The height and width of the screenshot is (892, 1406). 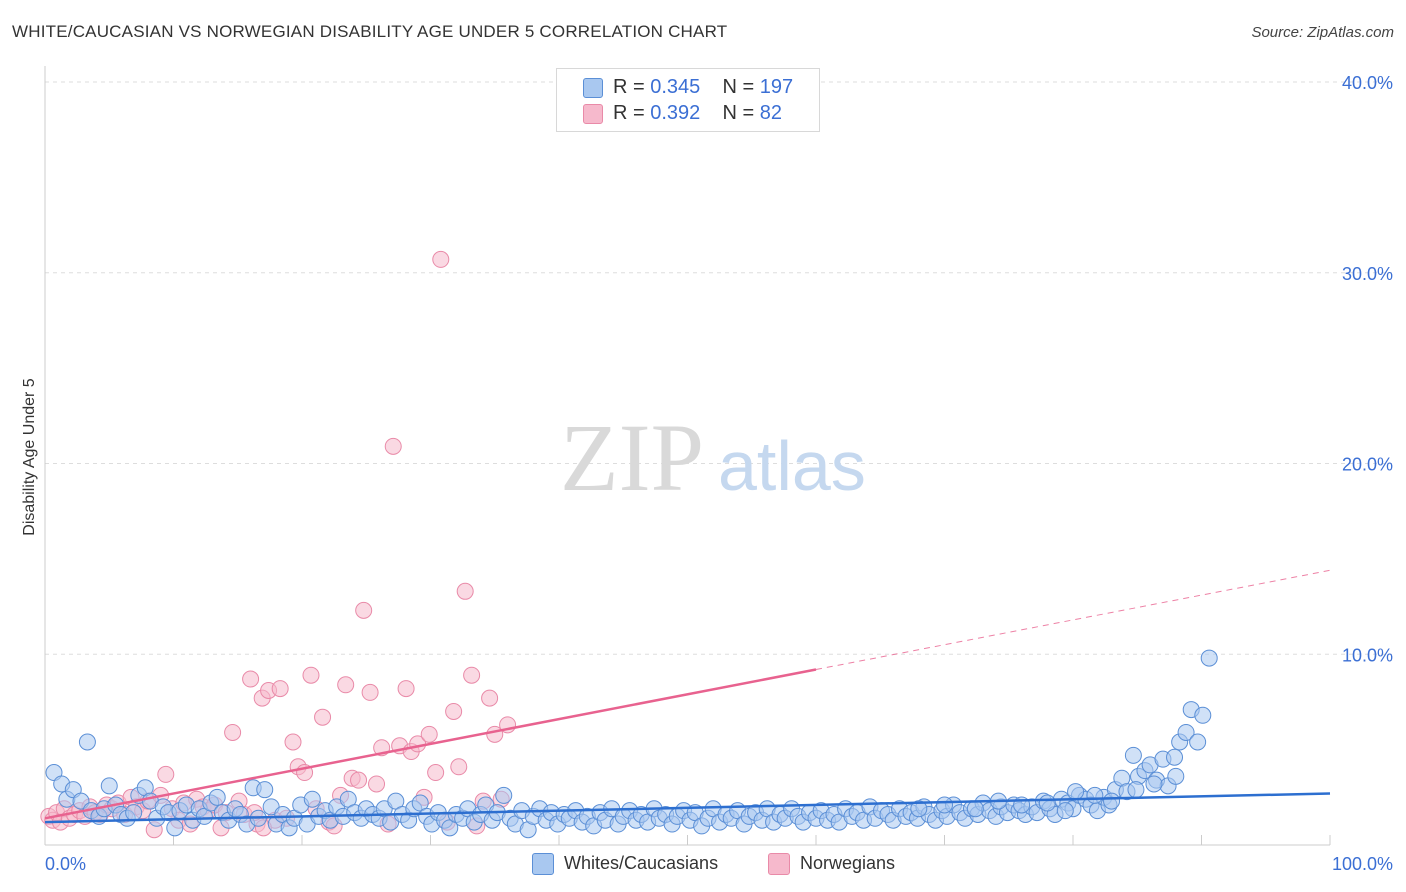 I want to click on bottom-legend-label-norwegians: Norwegians, so click(x=848, y=863).